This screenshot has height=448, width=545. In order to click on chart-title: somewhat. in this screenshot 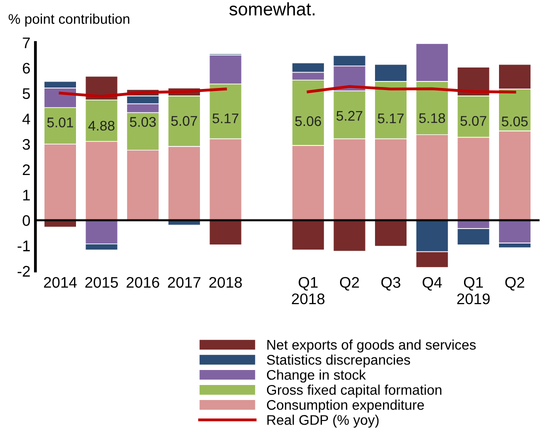, I will do `click(272, 9)`.